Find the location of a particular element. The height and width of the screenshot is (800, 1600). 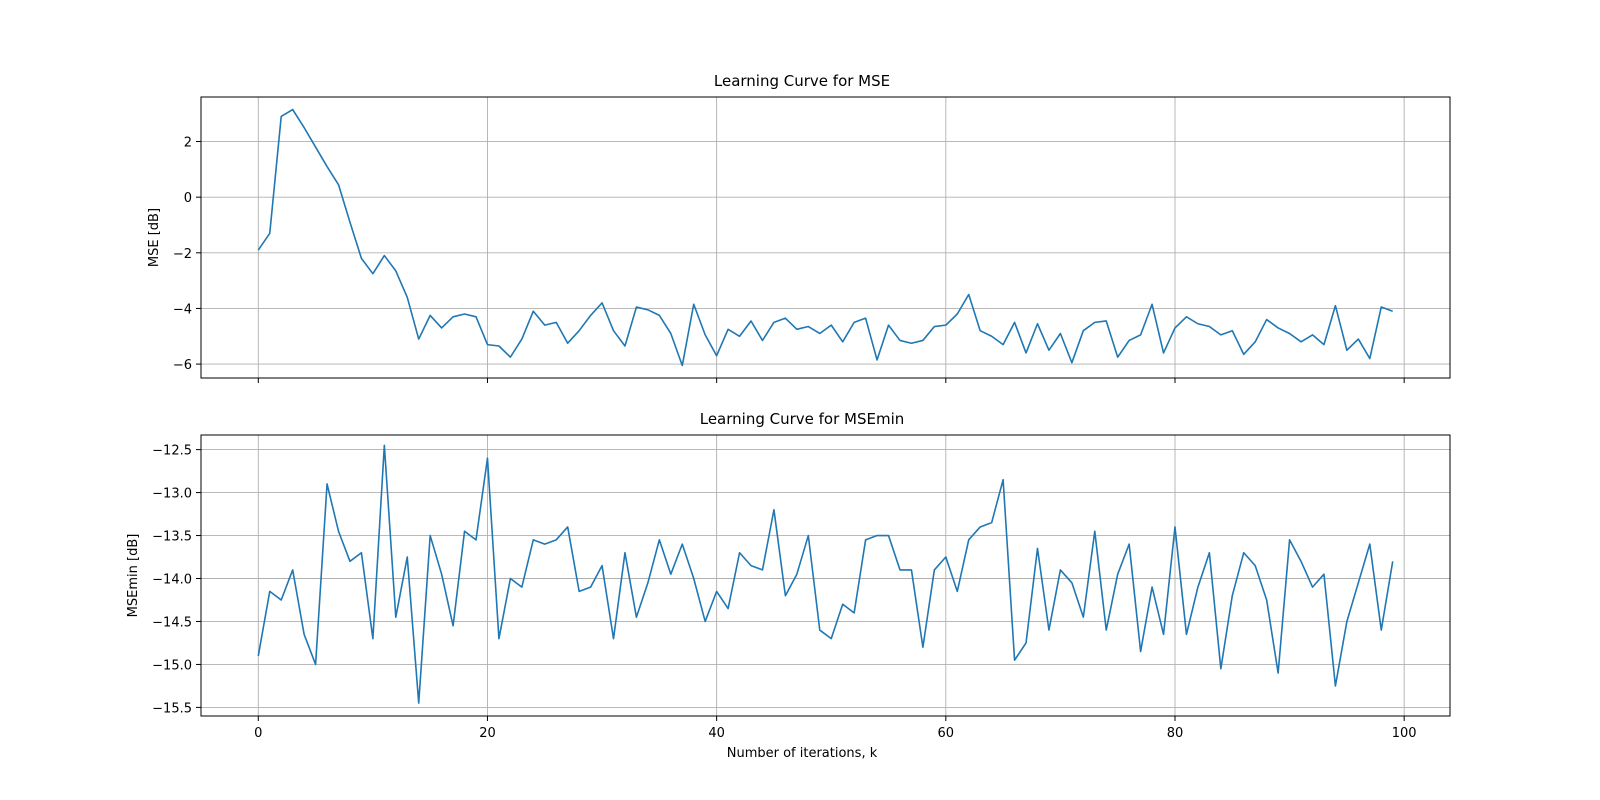

y-tick-label: 0 is located at coordinates (188, 198).